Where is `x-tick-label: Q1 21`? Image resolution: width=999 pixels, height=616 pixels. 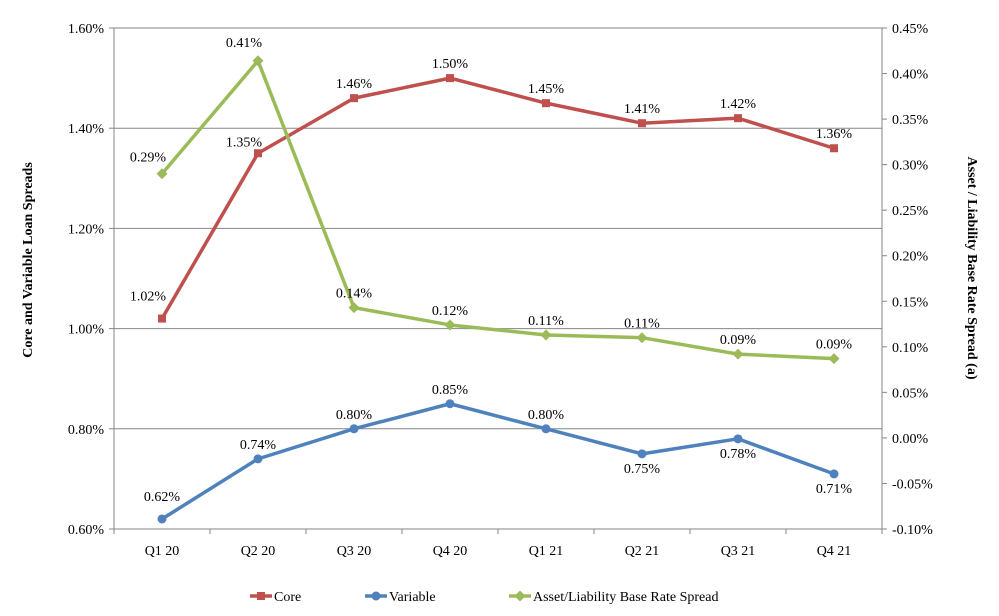 x-tick-label: Q1 21 is located at coordinates (546, 551).